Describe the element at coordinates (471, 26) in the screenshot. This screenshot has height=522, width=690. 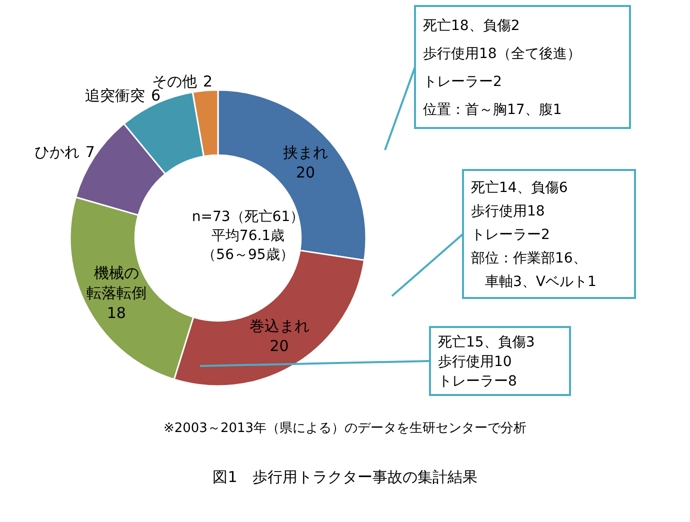
I see `text: 死亡18、負傷2` at that location.